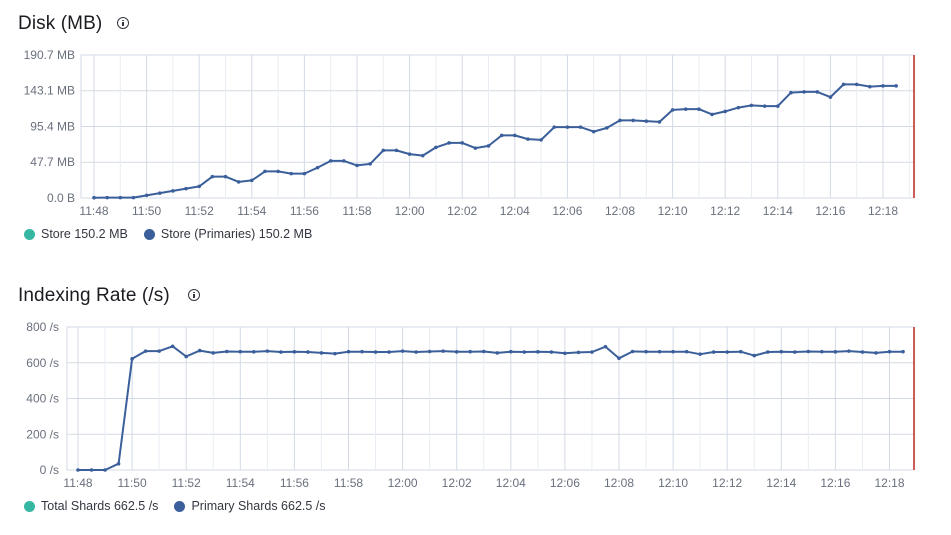  I want to click on y-tick-label: 95.4 MB, so click(52, 126).